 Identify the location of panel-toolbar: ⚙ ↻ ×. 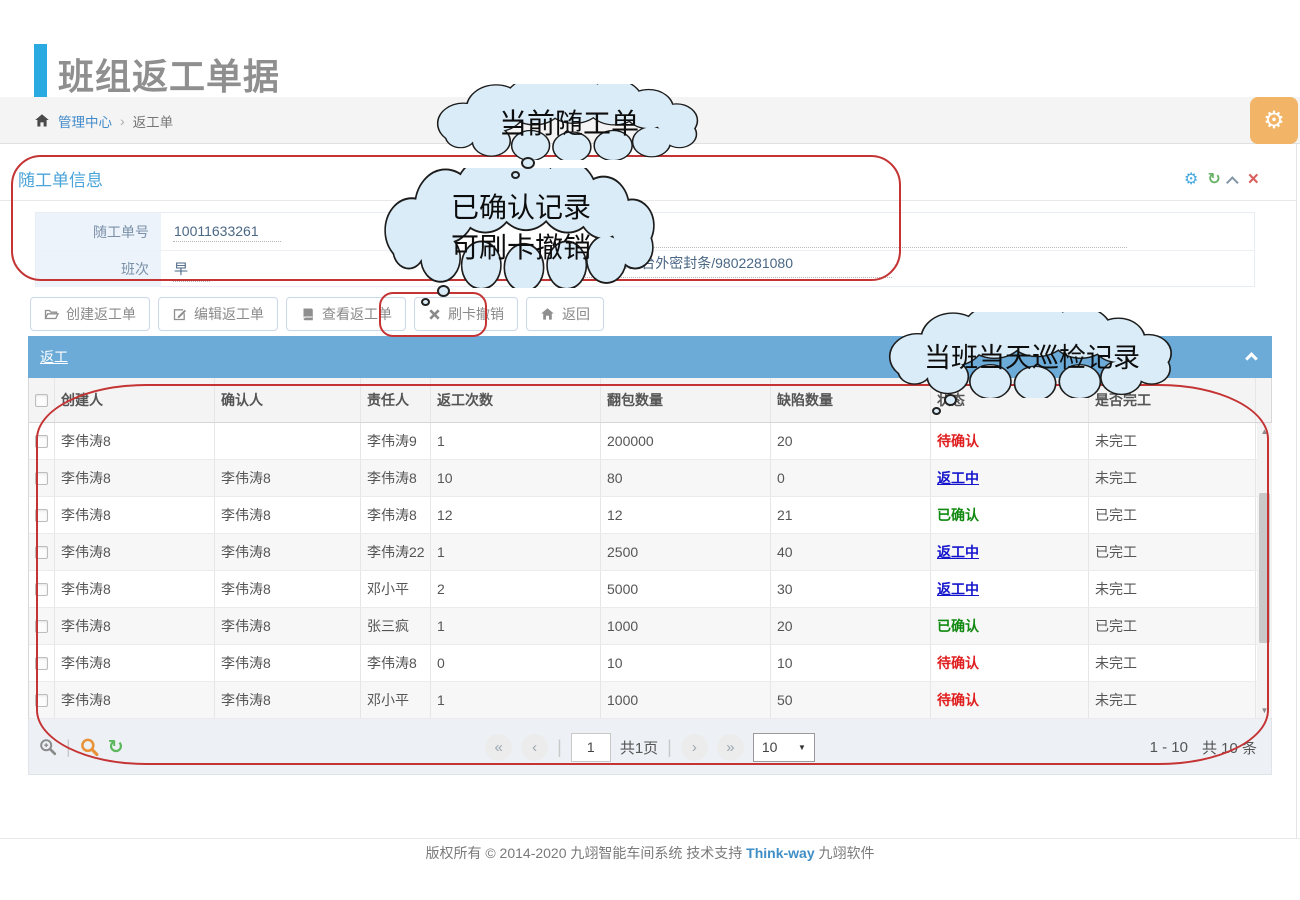
(1221, 179).